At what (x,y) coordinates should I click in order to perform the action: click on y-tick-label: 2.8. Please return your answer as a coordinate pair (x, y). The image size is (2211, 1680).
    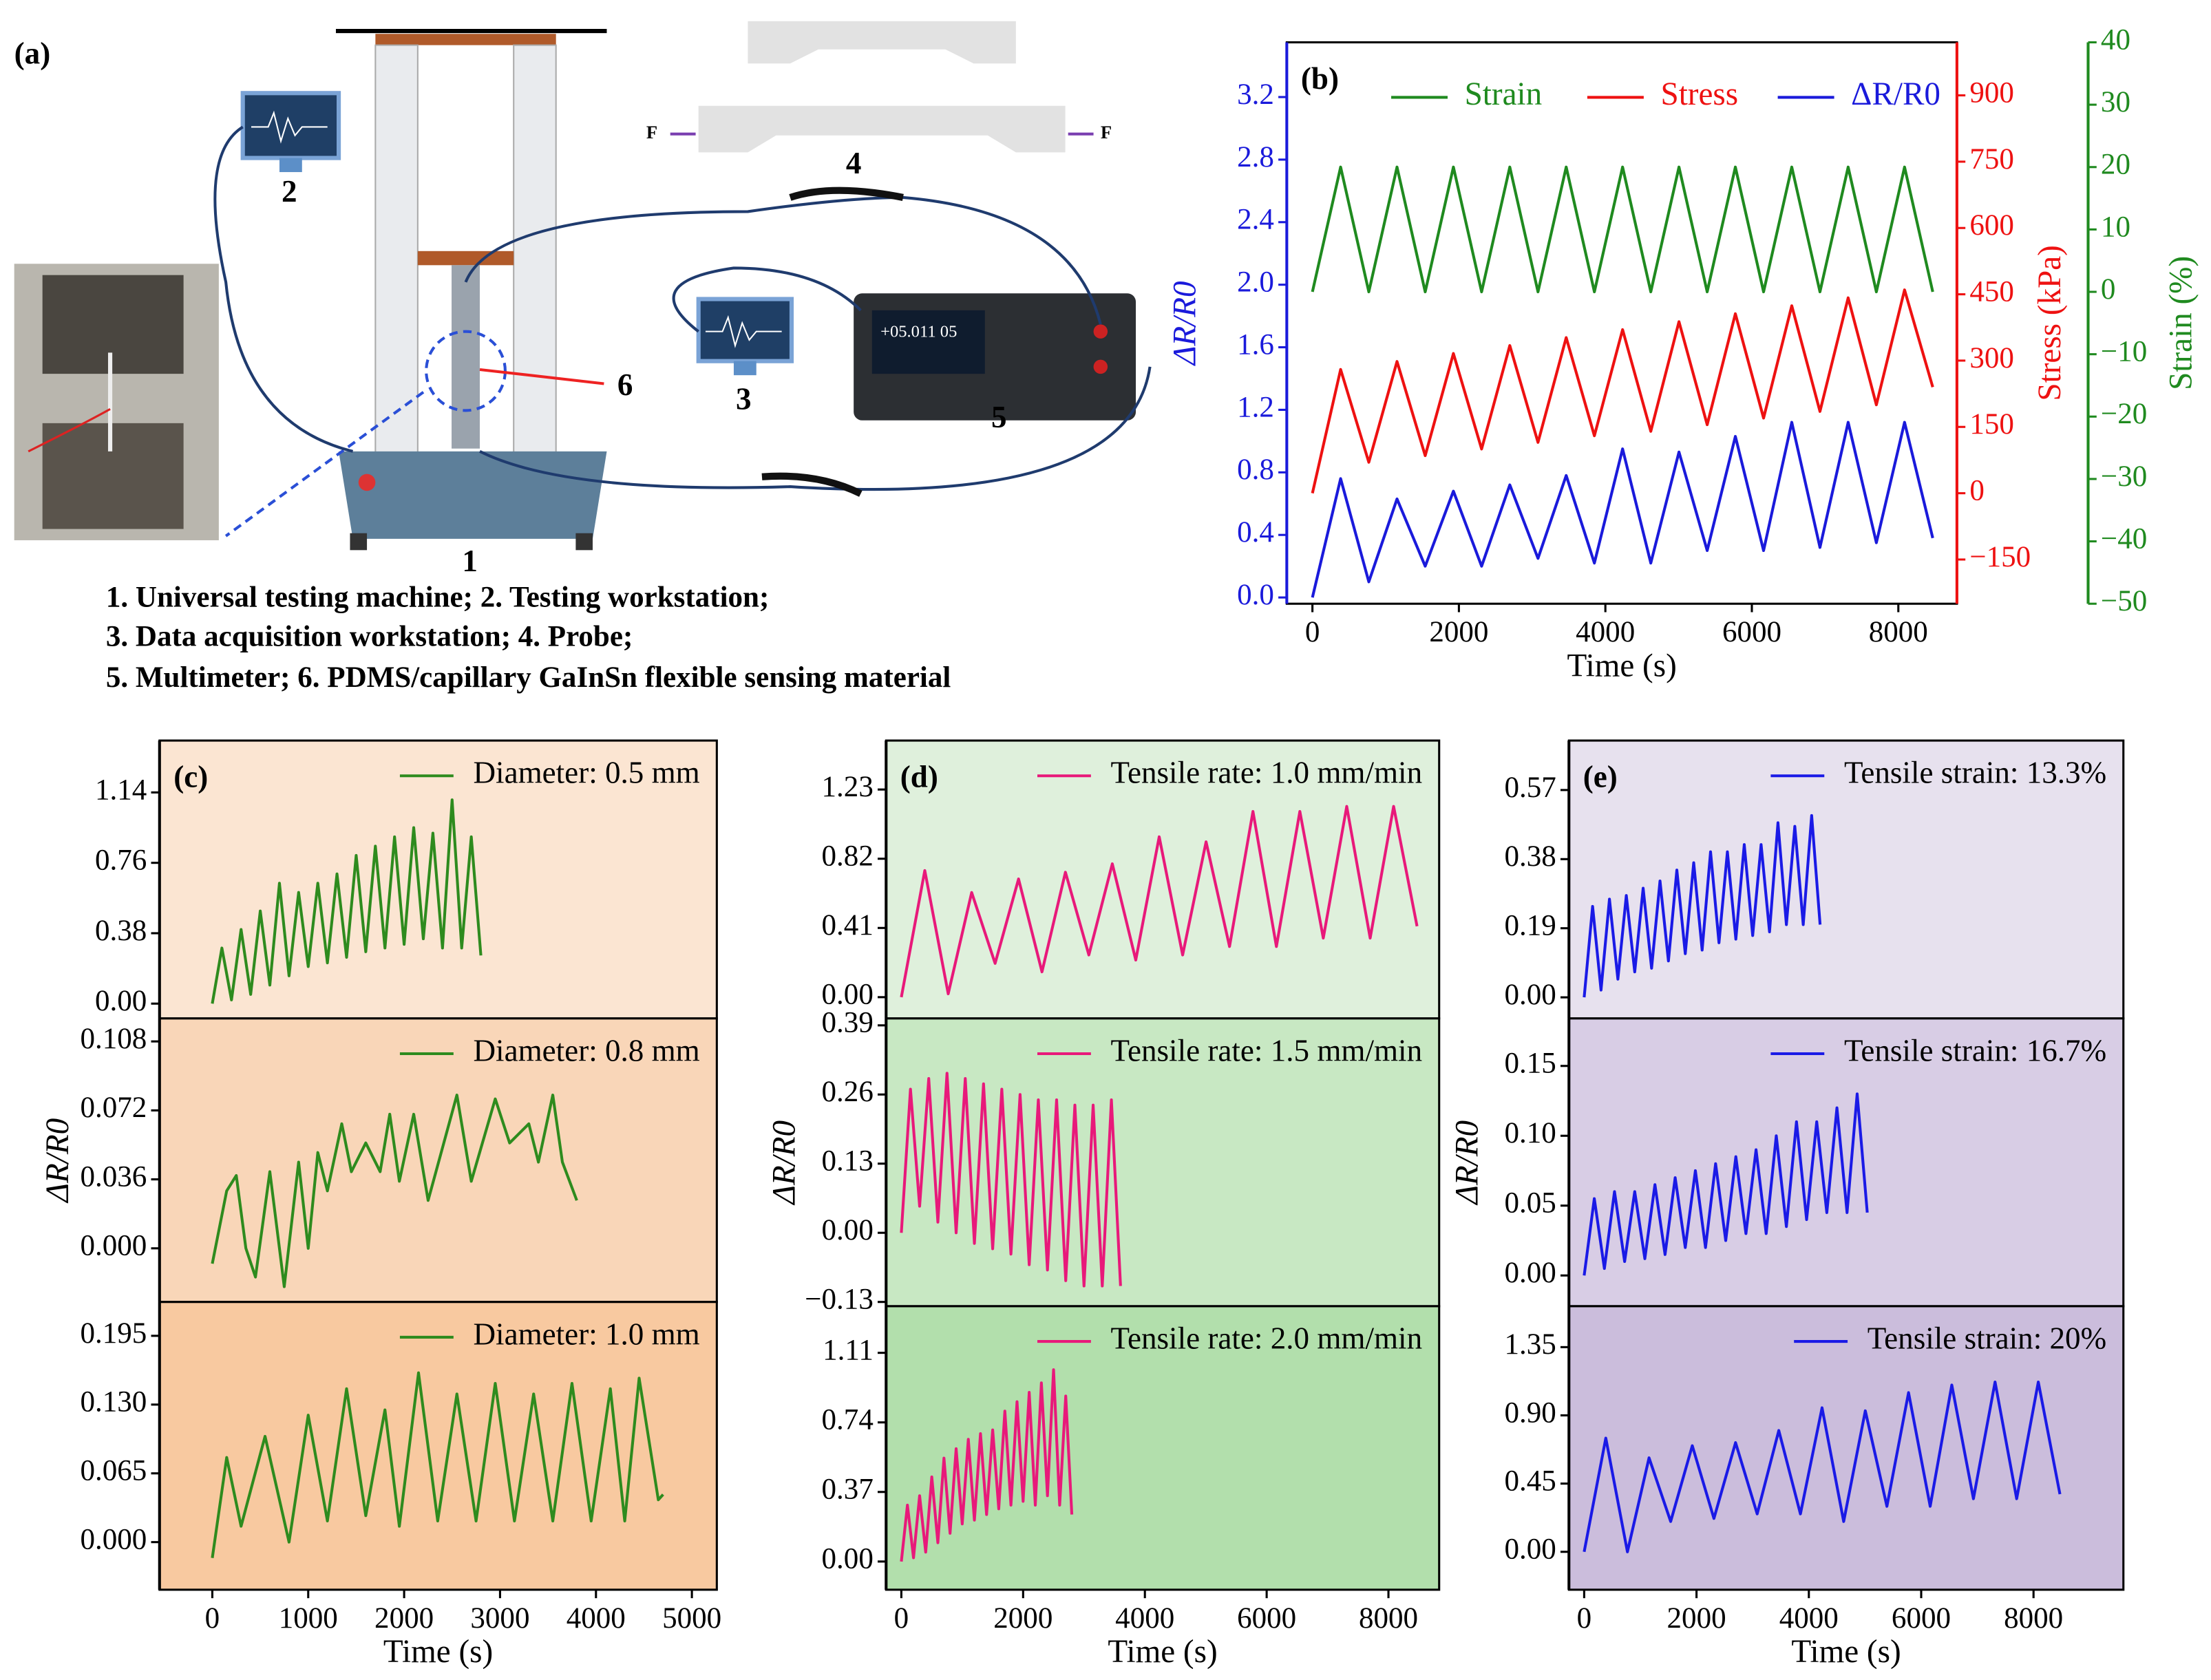
    Looking at the image, I should click on (1255, 157).